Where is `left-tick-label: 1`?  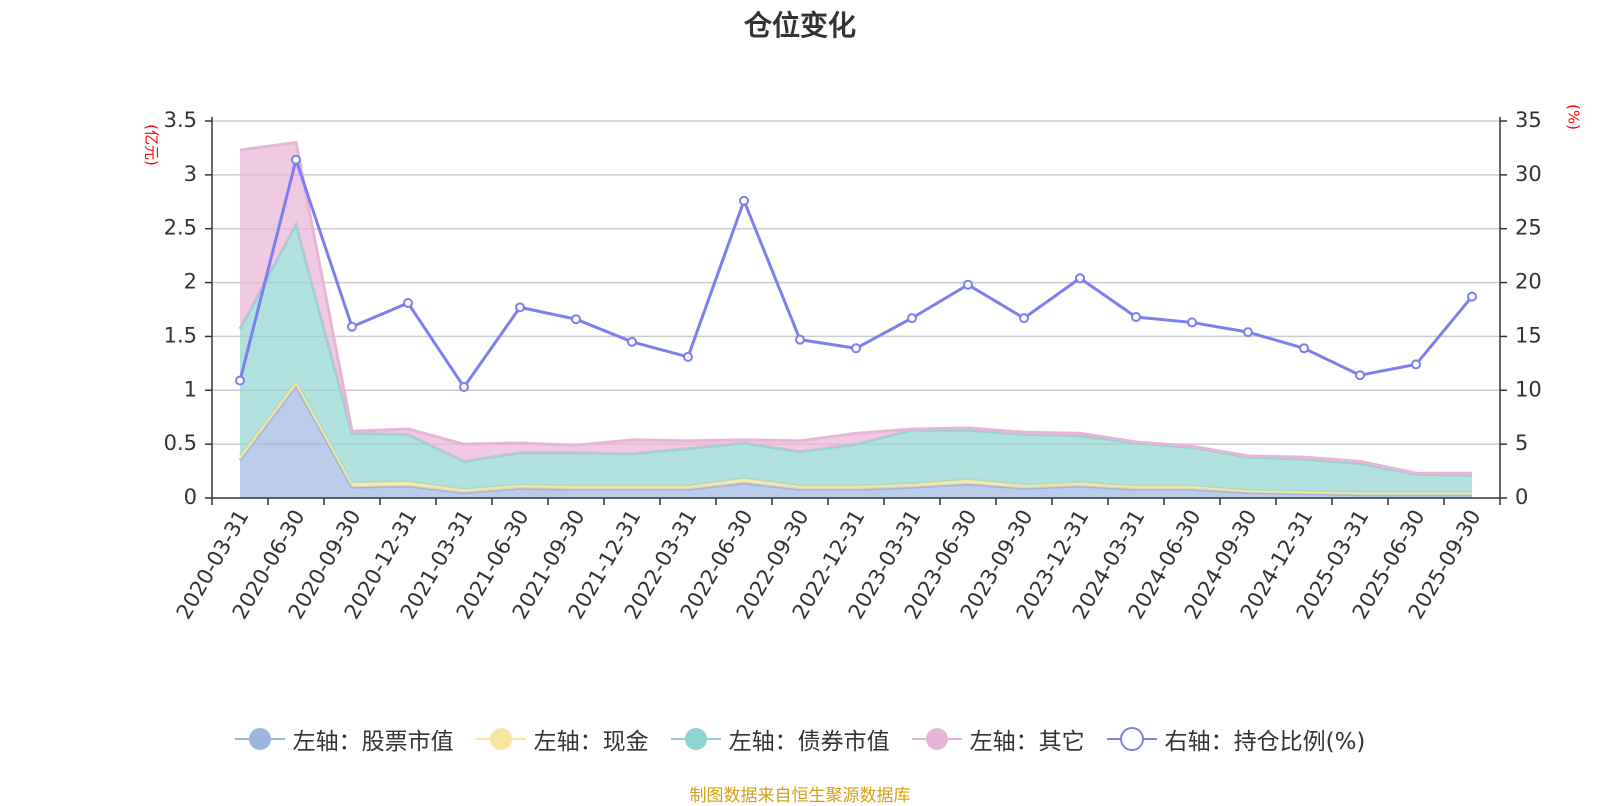 left-tick-label: 1 is located at coordinates (190, 389).